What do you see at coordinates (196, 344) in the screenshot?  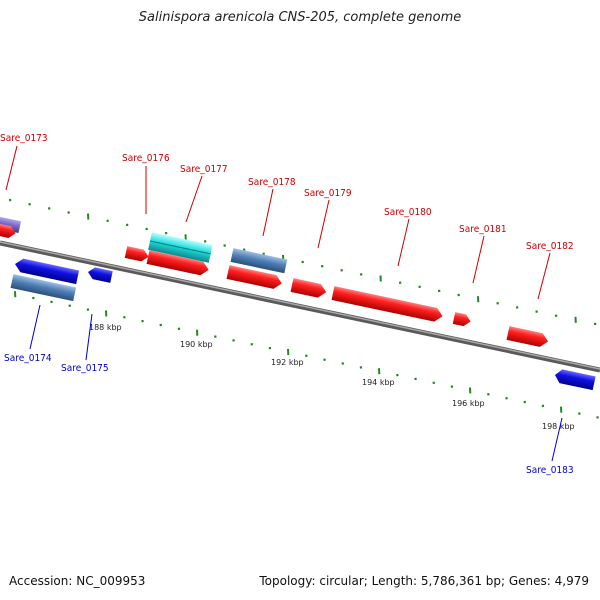 I see `scale-label: 190 kbp` at bounding box center [196, 344].